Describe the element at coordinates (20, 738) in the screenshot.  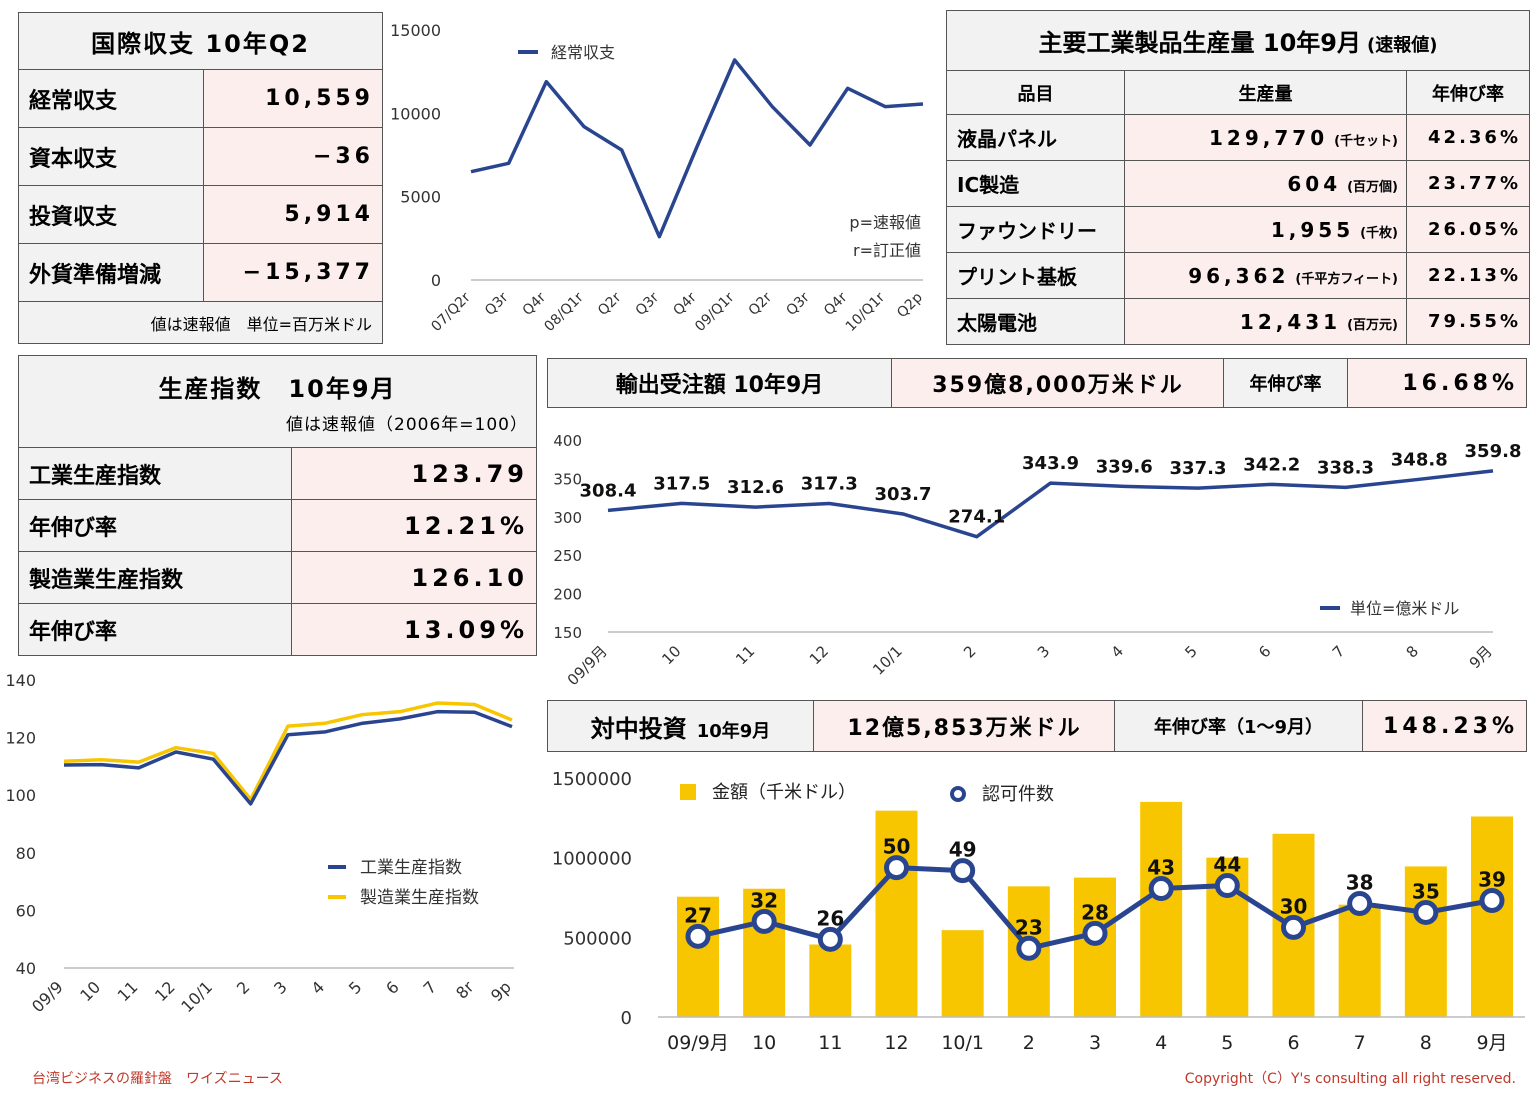
I see `y-tick-label: 120` at that location.